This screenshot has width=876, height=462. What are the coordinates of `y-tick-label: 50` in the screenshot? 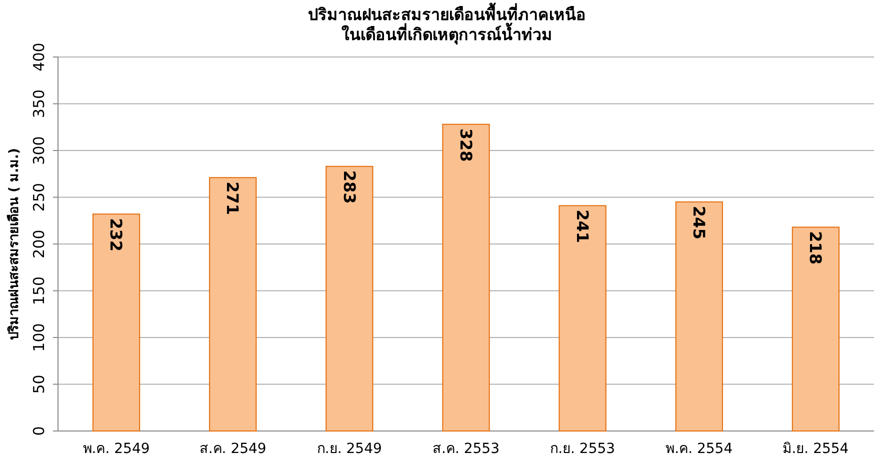 It's located at (39, 384).